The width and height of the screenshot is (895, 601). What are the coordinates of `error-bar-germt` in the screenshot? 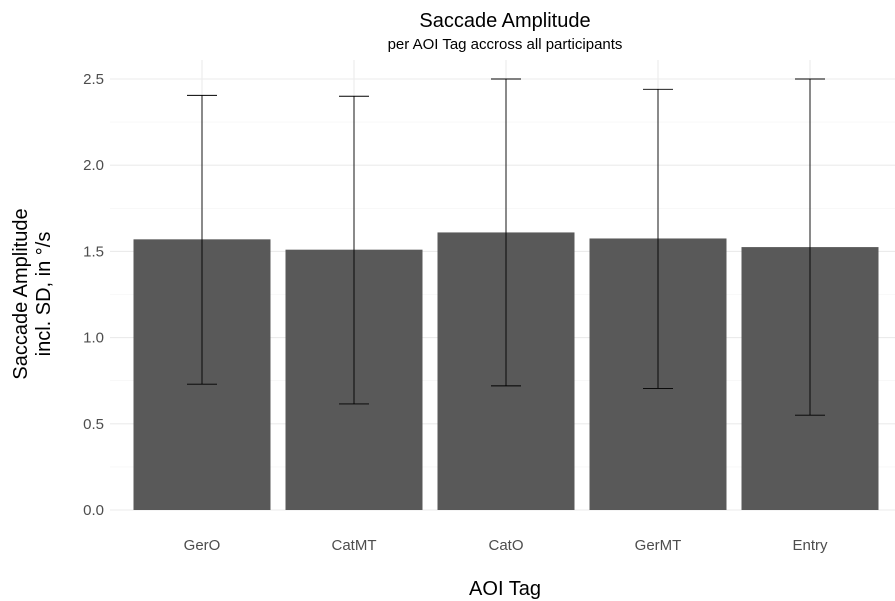 It's located at (658, 238).